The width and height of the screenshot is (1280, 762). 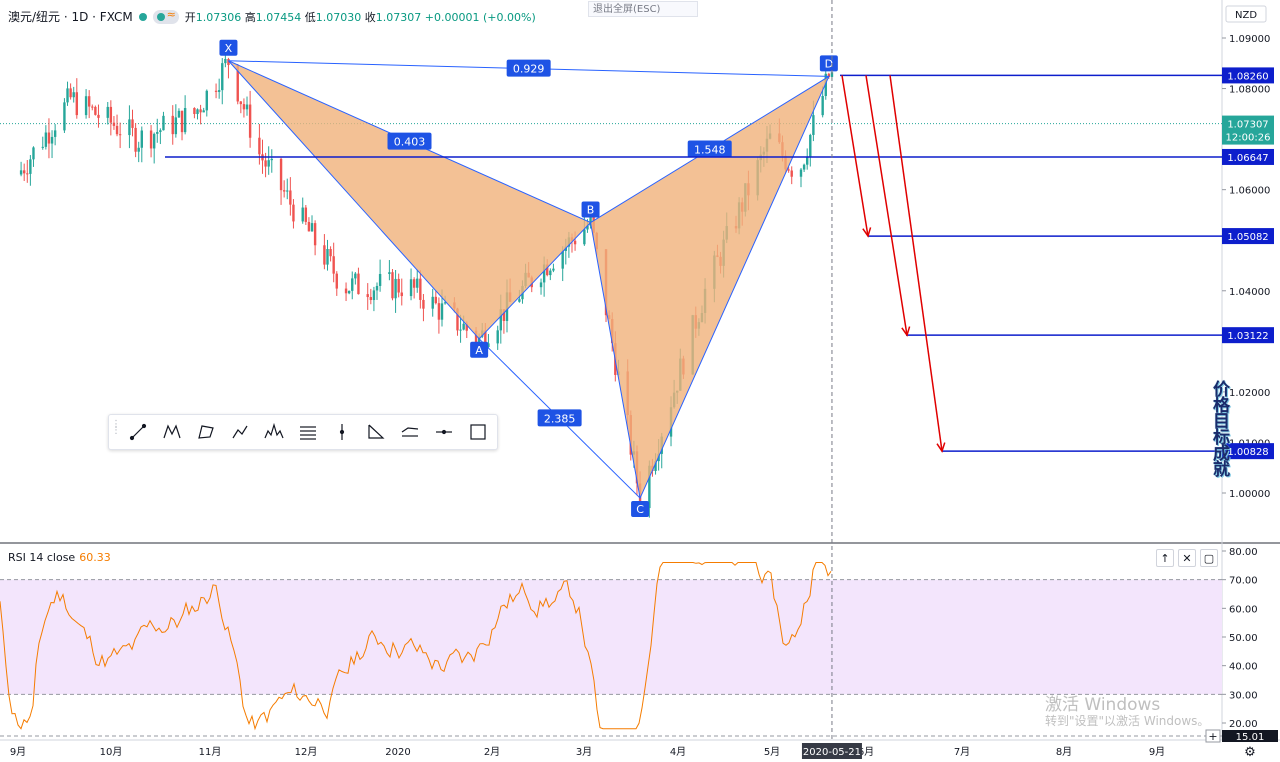 What do you see at coordinates (678, 752) in the screenshot?
I see `time-axis-label: 4月` at bounding box center [678, 752].